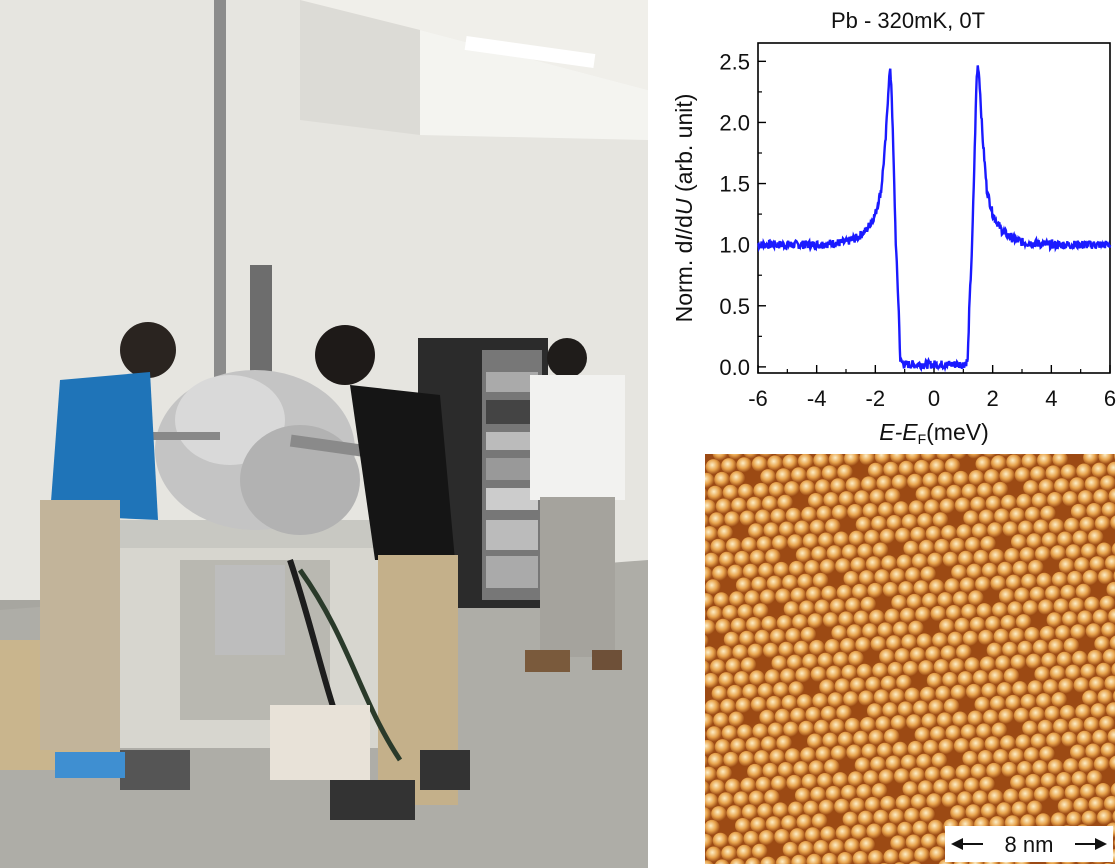 The width and height of the screenshot is (1120, 868). I want to click on plot-frame, so click(934, 208).